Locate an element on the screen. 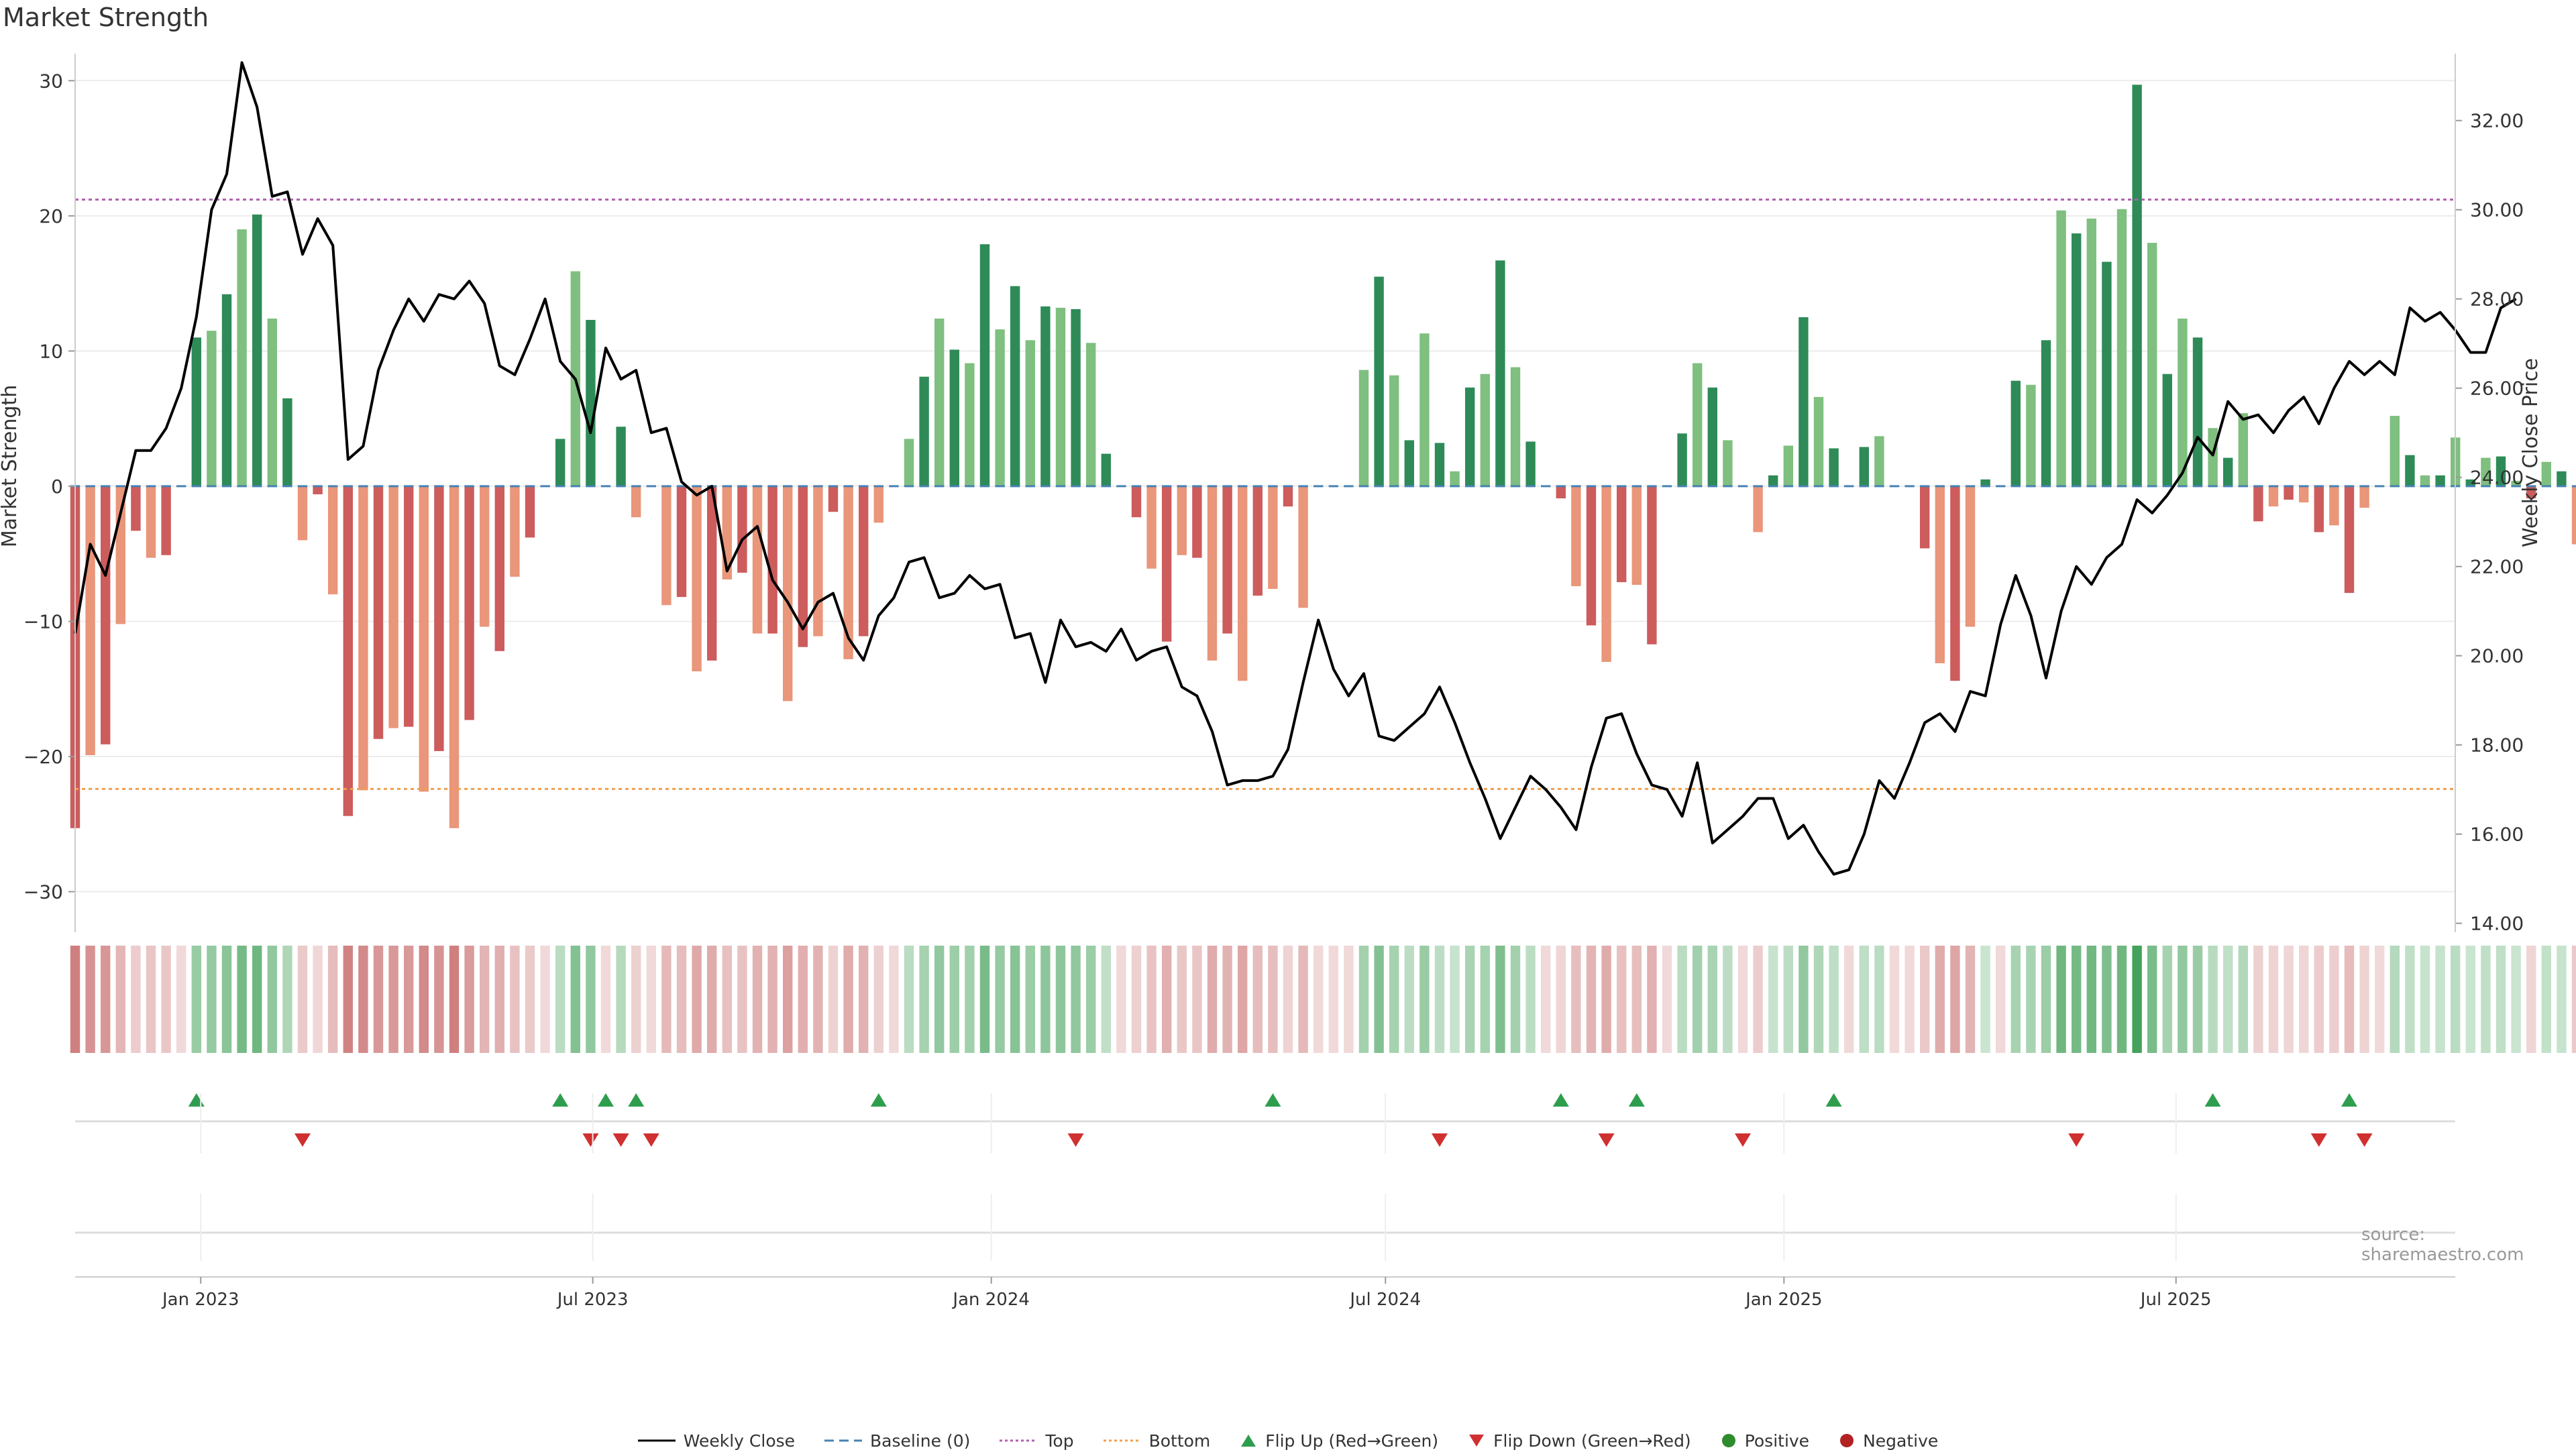 This screenshot has width=2576, height=1454. legend-flip-up: Flip Up (Red→Green) is located at coordinates (1339, 1441).